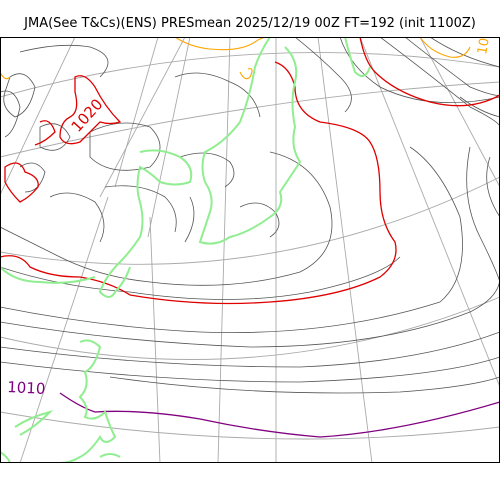 The height and width of the screenshot is (500, 500). Describe the element at coordinates (87, 115) in the screenshot. I see `label-1020: 1020` at that location.